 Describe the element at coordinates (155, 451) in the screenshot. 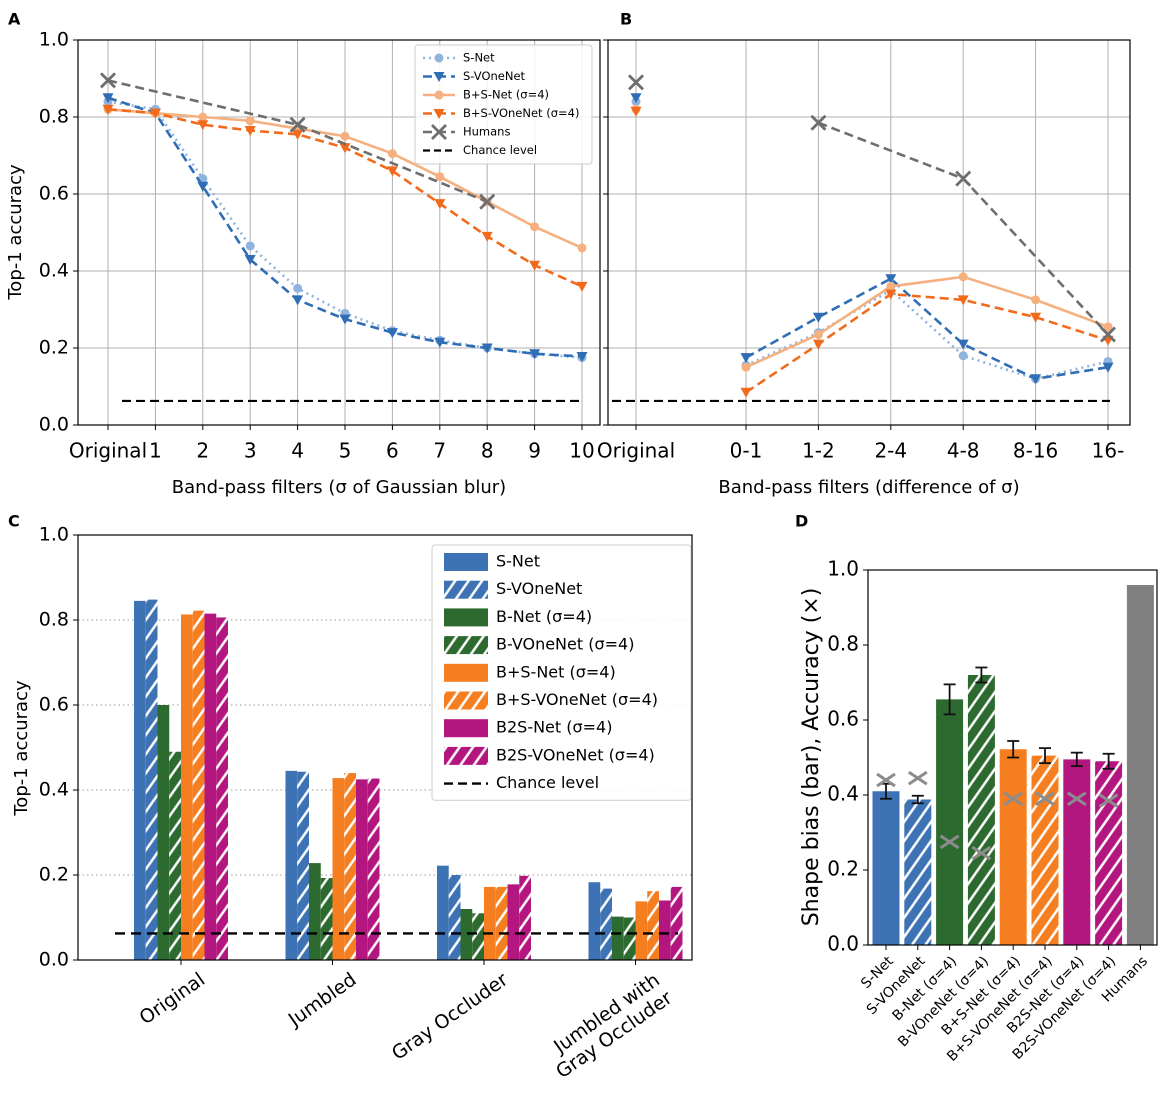

I see `x-tick-label: 1` at that location.